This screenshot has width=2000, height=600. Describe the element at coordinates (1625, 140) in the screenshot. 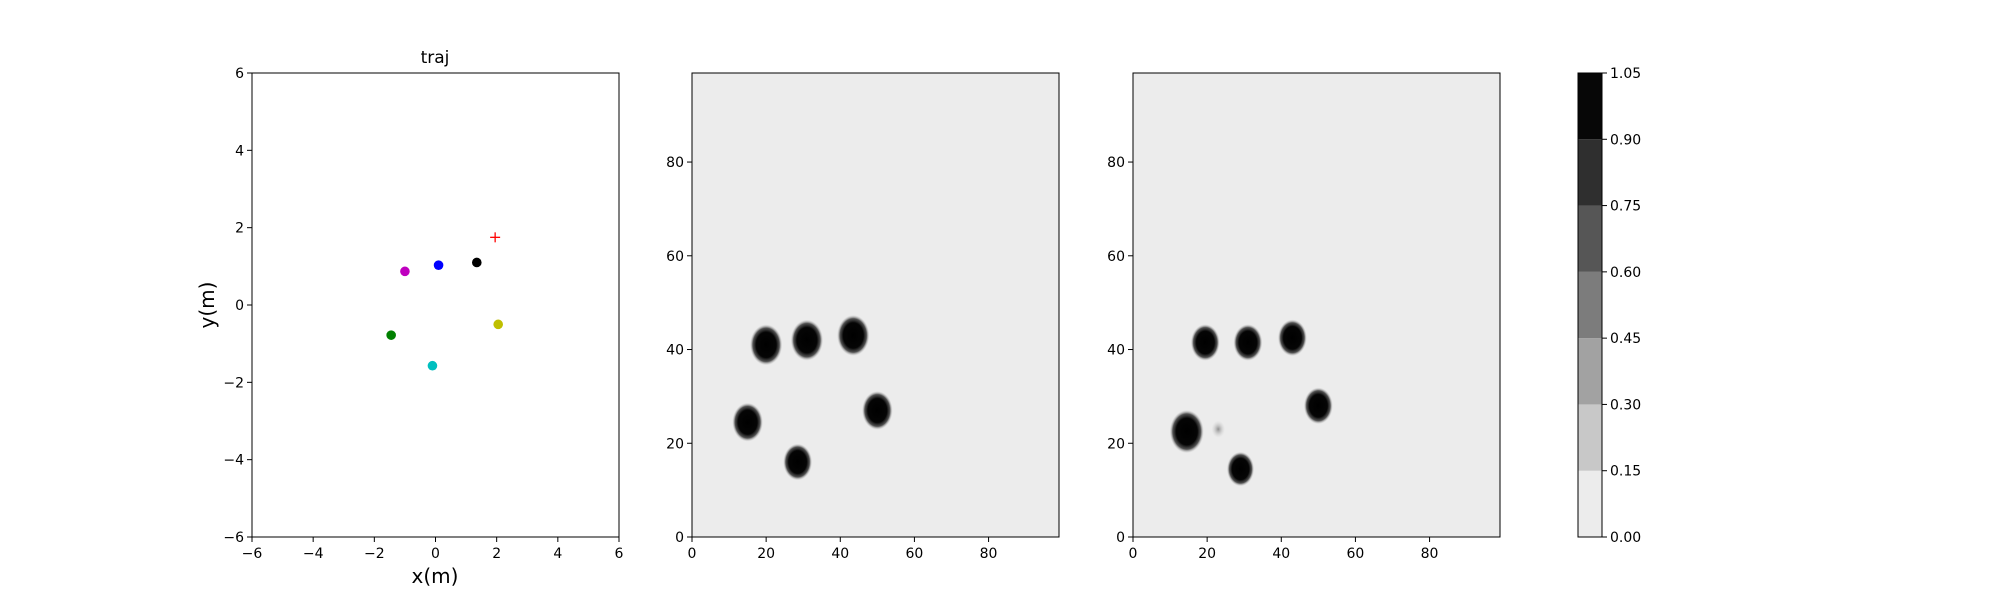

I see `colorbar-tick-label: 0.90` at that location.